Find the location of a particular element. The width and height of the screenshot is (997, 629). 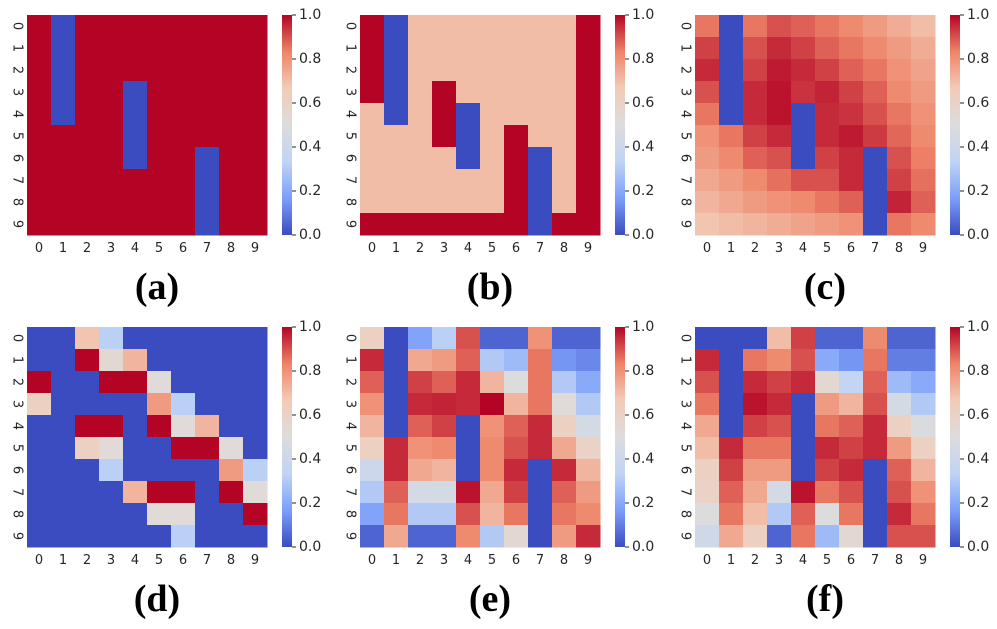

x-tick-label: 7 is located at coordinates (875, 248).